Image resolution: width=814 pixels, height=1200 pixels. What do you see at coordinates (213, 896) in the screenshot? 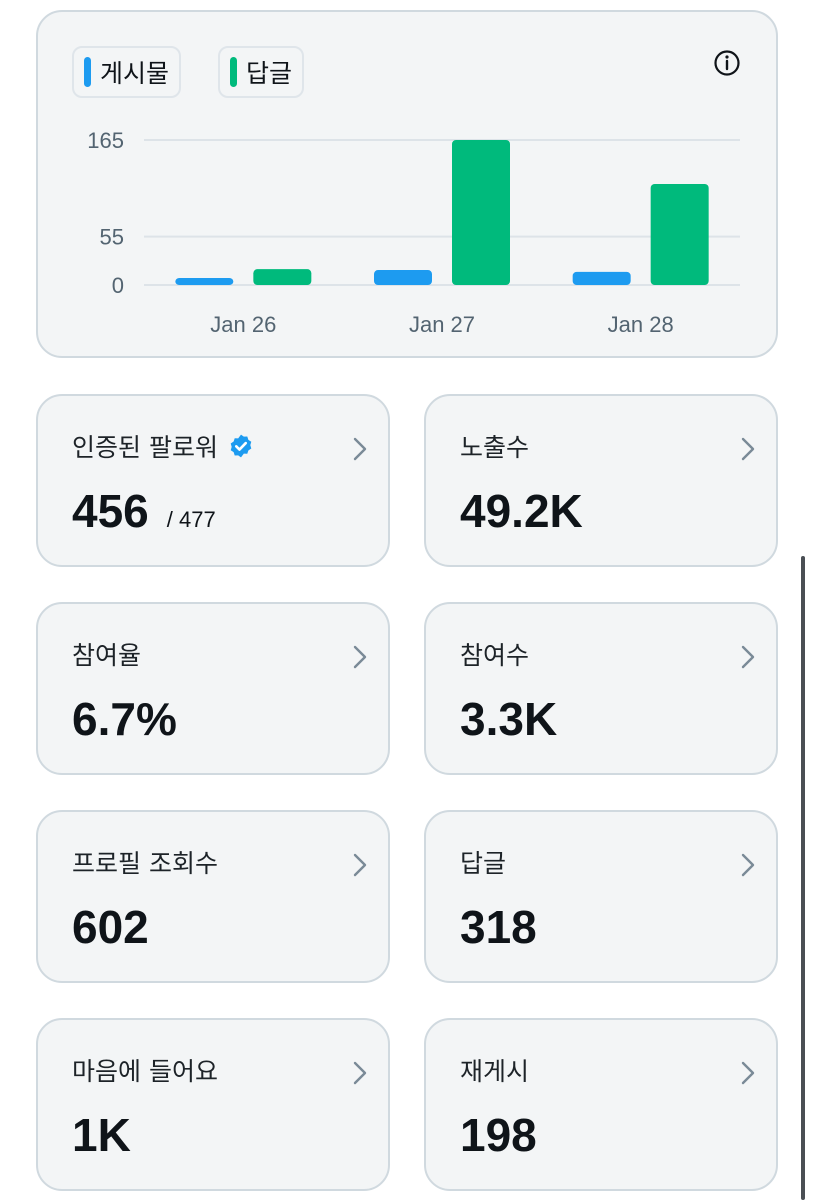
I see `metric-card-profile-visits: 프로필 조회수 602` at bounding box center [213, 896].